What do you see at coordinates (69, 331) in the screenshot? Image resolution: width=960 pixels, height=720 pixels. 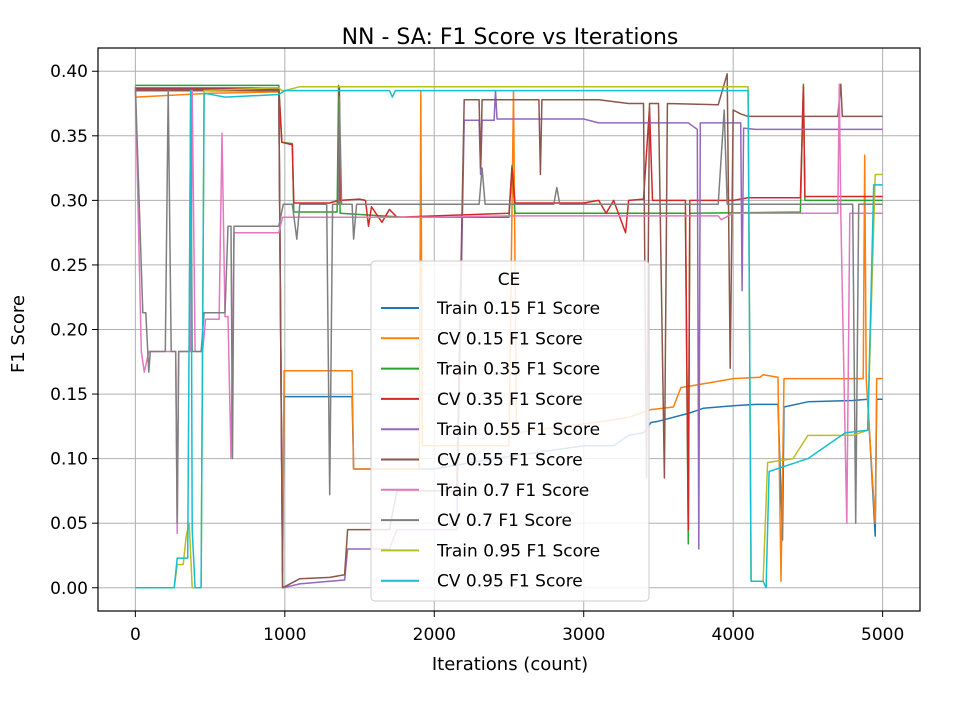 I see `y-tick-label: 0.20` at bounding box center [69, 331].